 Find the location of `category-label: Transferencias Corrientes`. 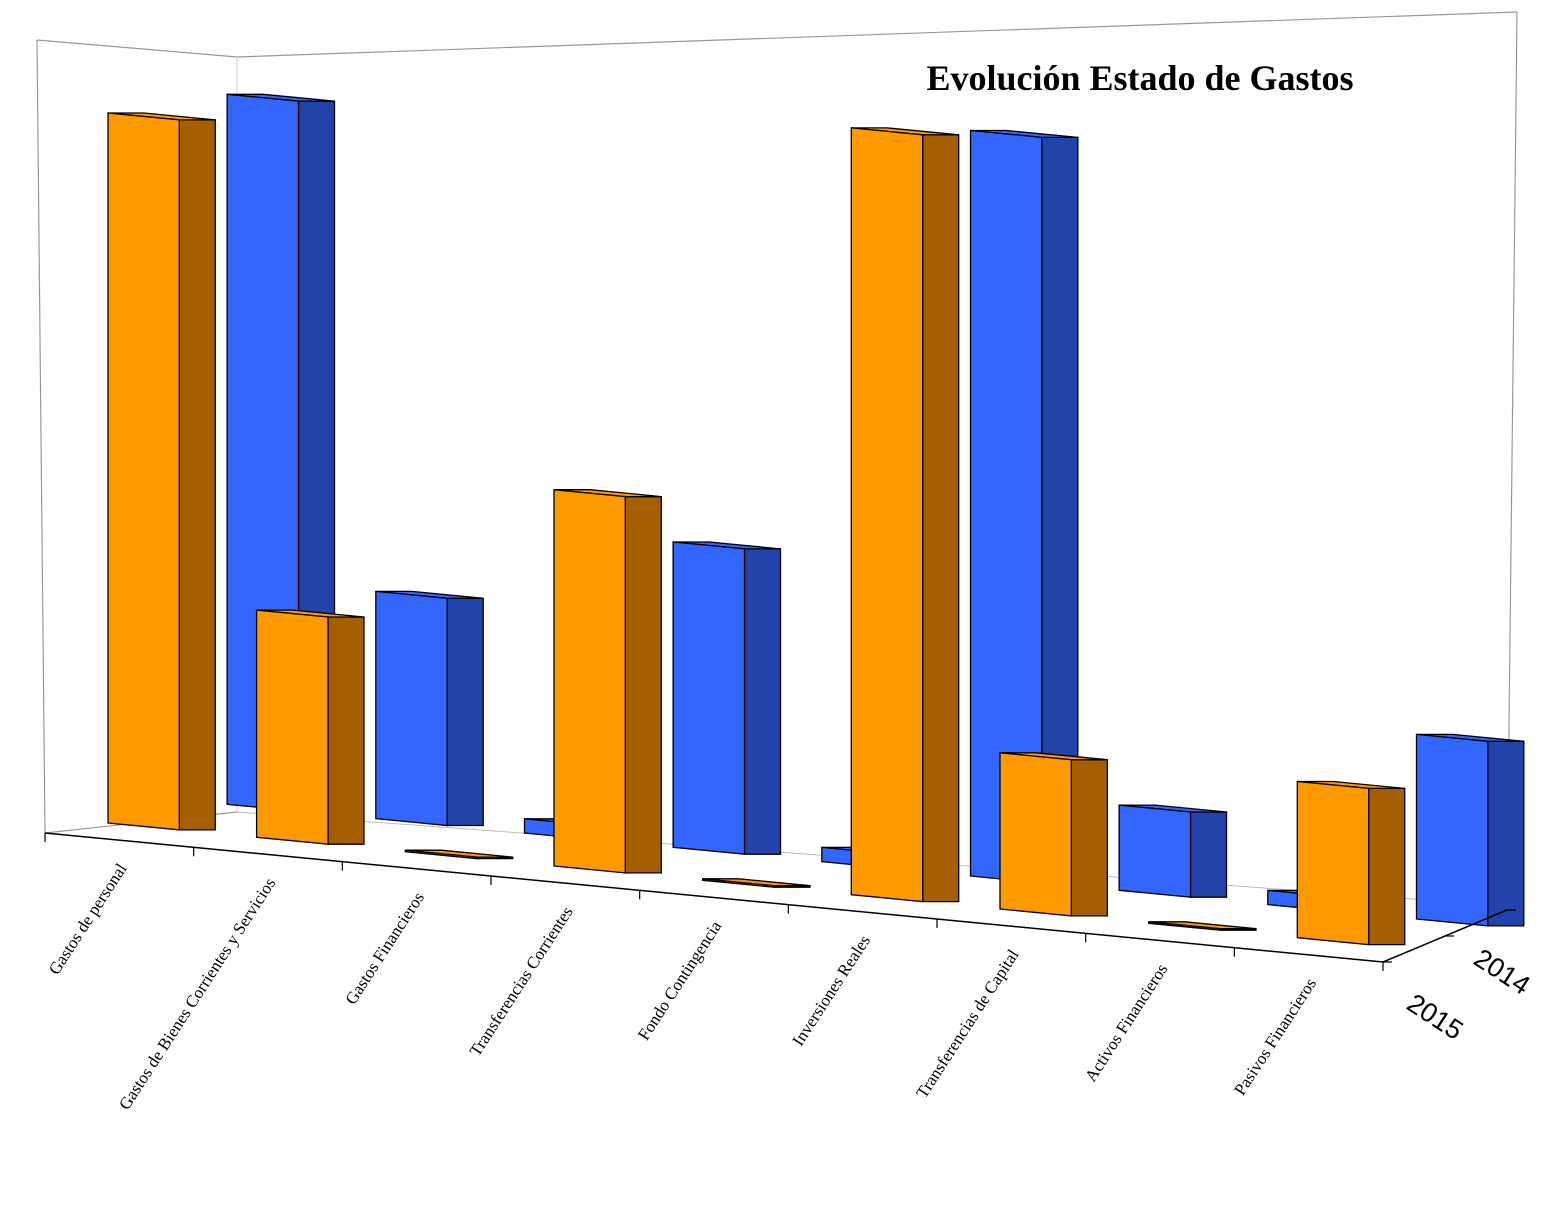

category-label: Transferencias Corrientes is located at coordinates (521, 981).